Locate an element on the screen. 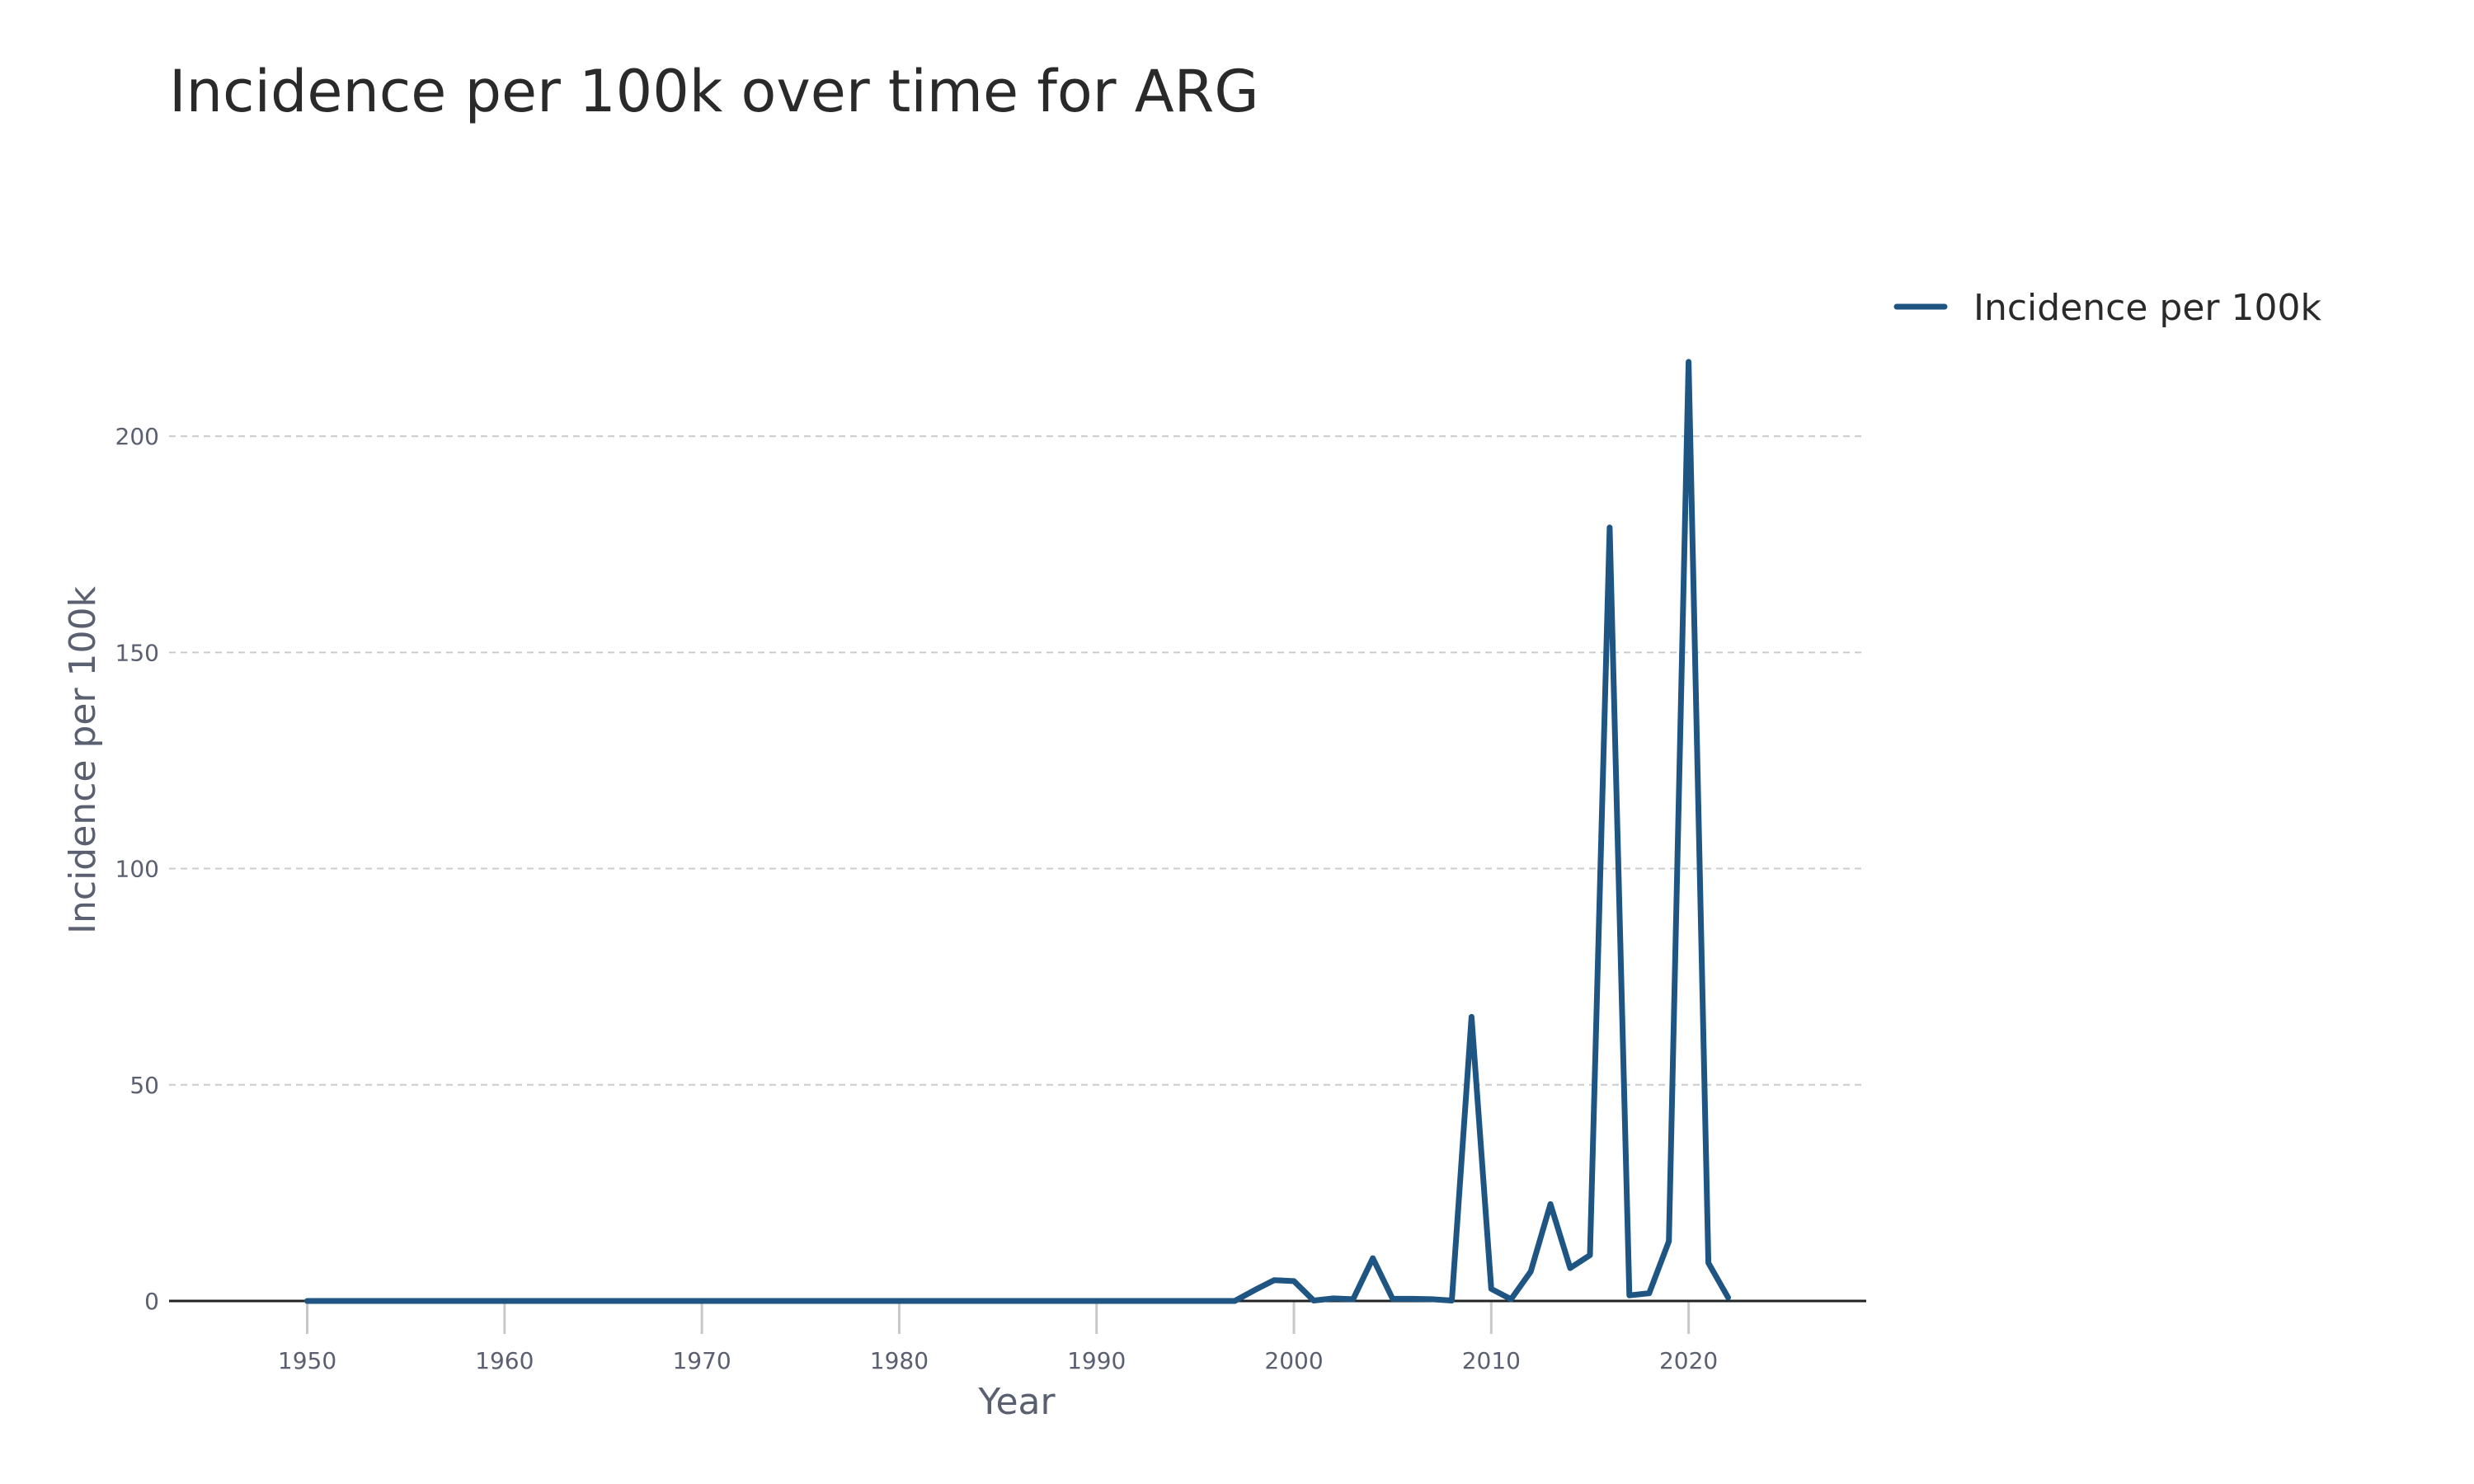 This screenshot has height=1484, width=2474. y-tick-label: 200 is located at coordinates (137, 436).